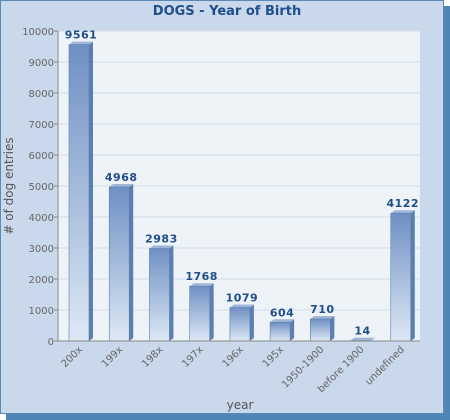 The height and width of the screenshot is (420, 450). What do you see at coordinates (41, 249) in the screenshot?
I see `y-tick-label: 3000` at bounding box center [41, 249].